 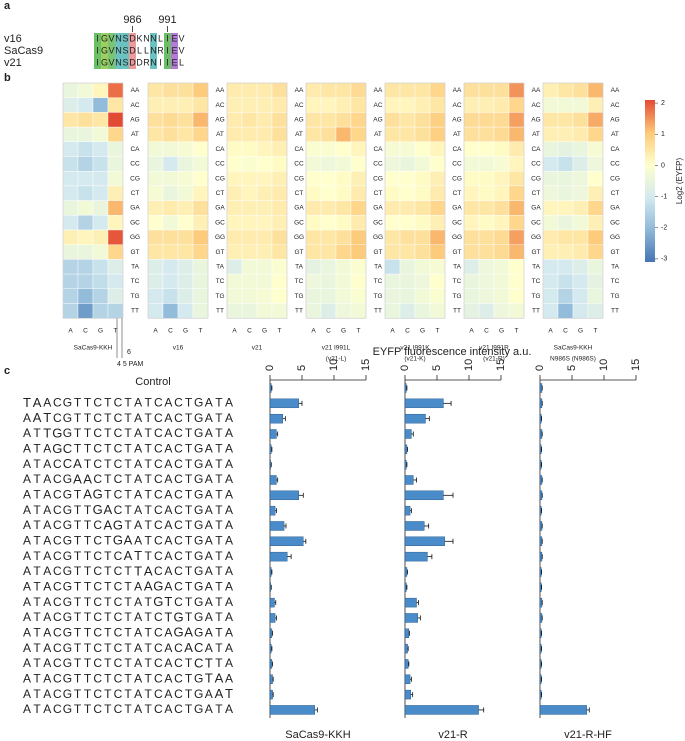 What do you see at coordinates (536, 208) in the screenshot?
I see `row-label: GA` at bounding box center [536, 208].